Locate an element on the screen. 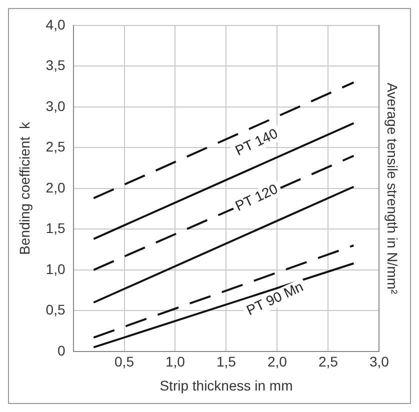 The width and height of the screenshot is (419, 412). y-tick-label: 3,5 is located at coordinates (56, 65).